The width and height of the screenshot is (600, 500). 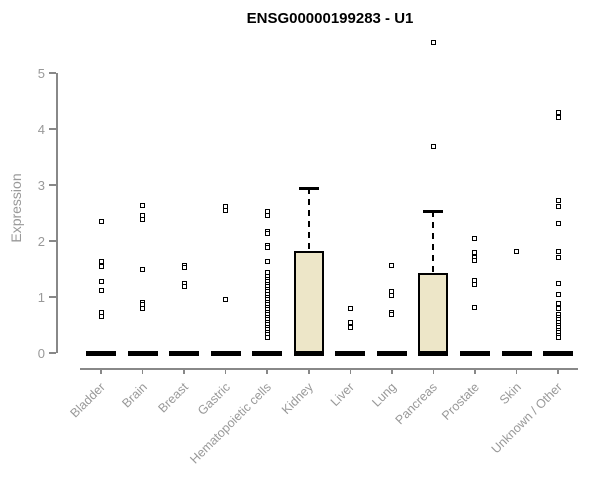 I want to click on y-axis-line, so click(x=57, y=213).